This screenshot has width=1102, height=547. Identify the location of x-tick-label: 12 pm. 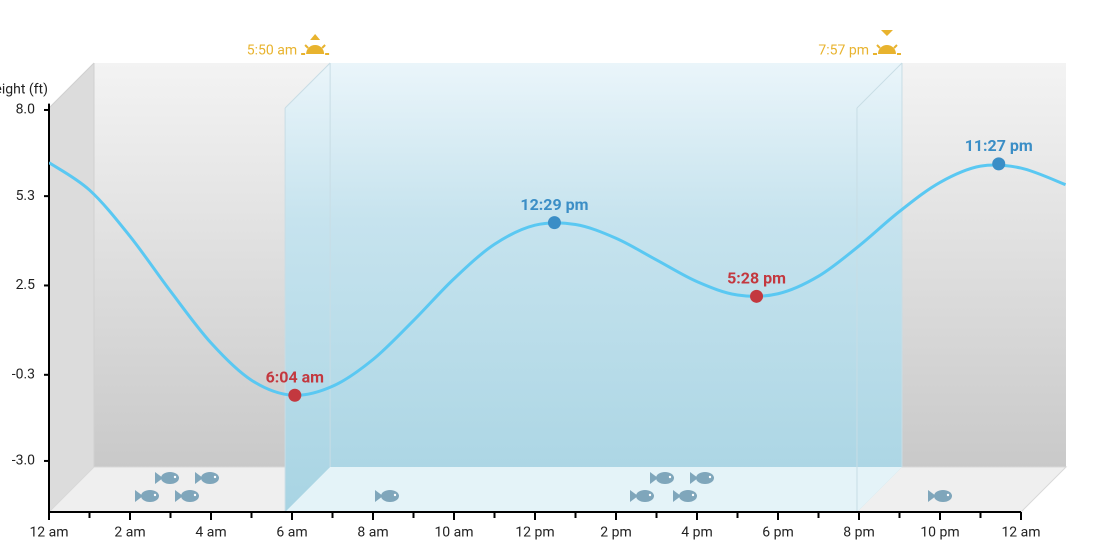
(534, 533).